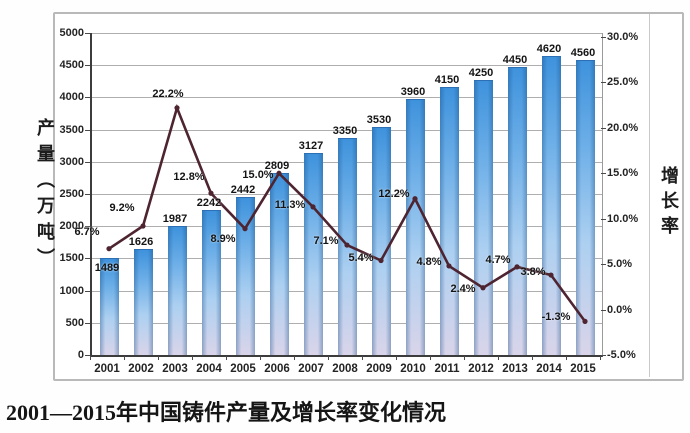 The width and height of the screenshot is (690, 433). Describe the element at coordinates (394, 193) in the screenshot. I see `growth-value-label: 12.2%` at that location.